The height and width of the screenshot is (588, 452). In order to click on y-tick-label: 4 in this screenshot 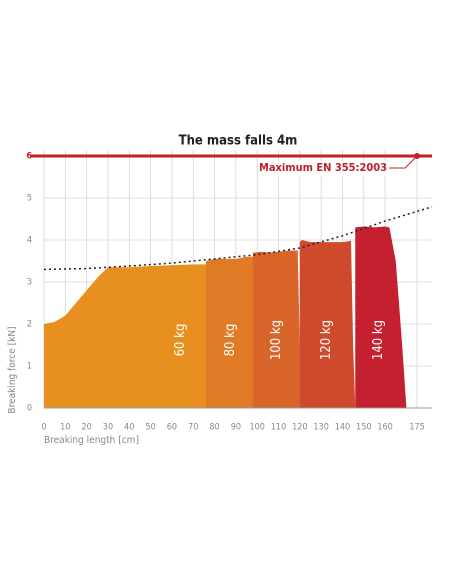, I will do `click(29, 241)`.